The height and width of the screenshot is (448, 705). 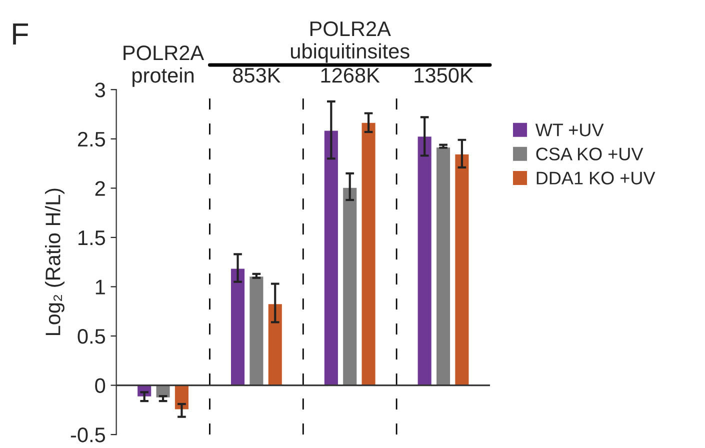 What do you see at coordinates (444, 75) in the screenshot?
I see `x-tick-label: 1350K` at bounding box center [444, 75].